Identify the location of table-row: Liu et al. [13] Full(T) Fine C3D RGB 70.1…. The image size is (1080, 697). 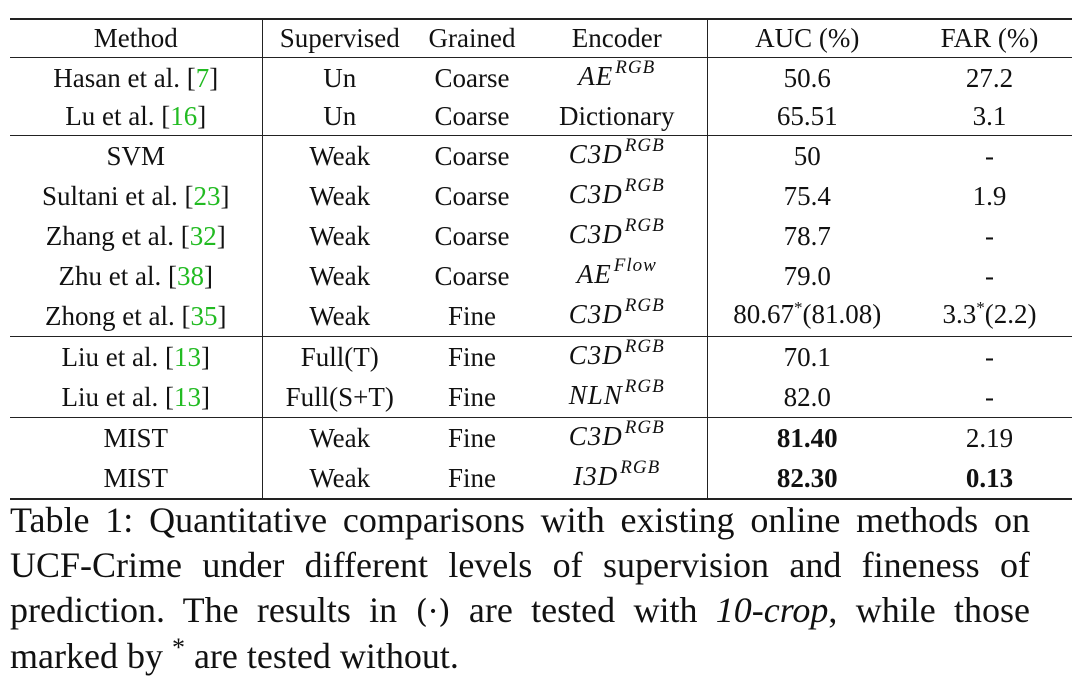
(541, 356).